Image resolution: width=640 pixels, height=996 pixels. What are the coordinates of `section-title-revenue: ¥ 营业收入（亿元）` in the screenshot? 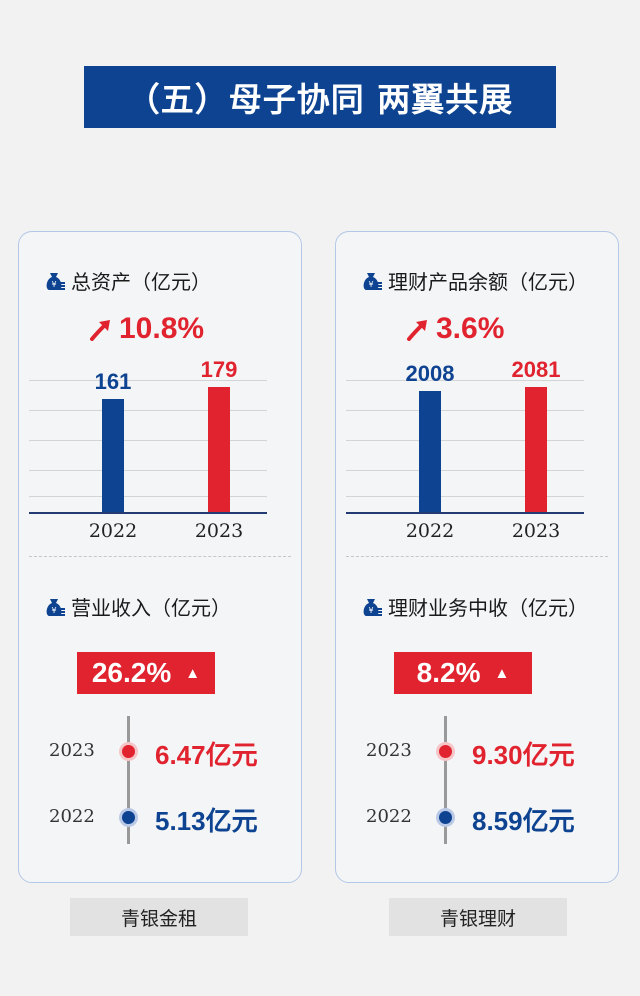 It's located at (137, 606).